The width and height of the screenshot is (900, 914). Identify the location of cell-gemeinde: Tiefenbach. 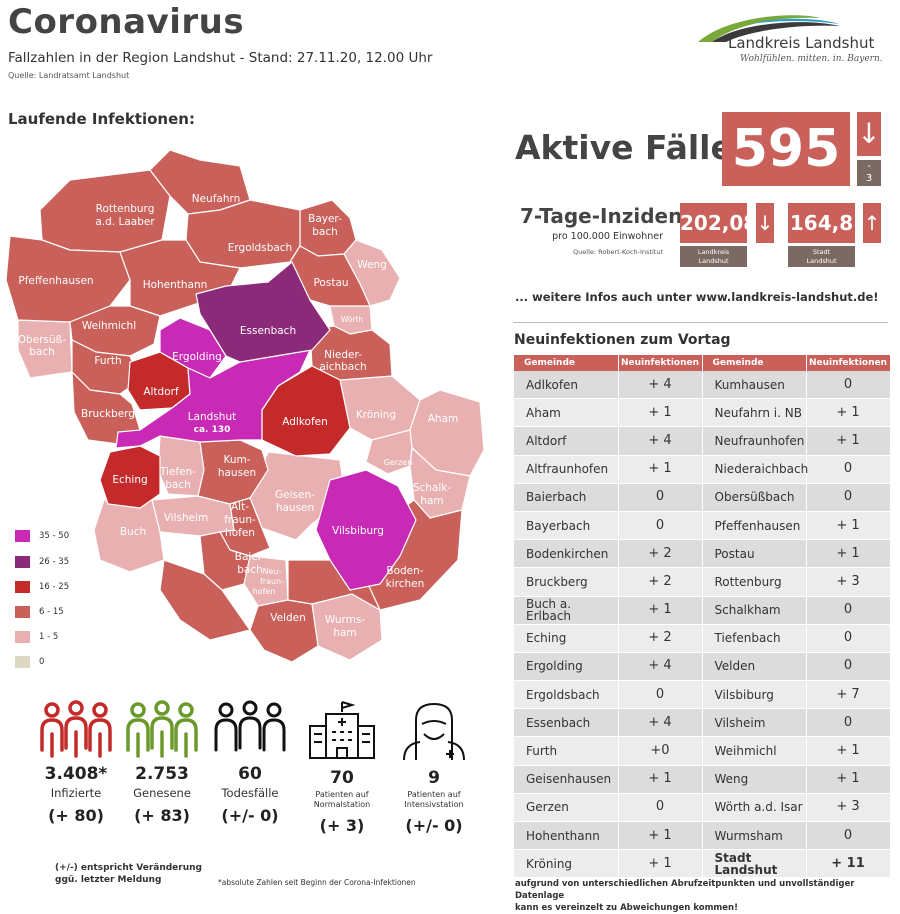
(754, 638).